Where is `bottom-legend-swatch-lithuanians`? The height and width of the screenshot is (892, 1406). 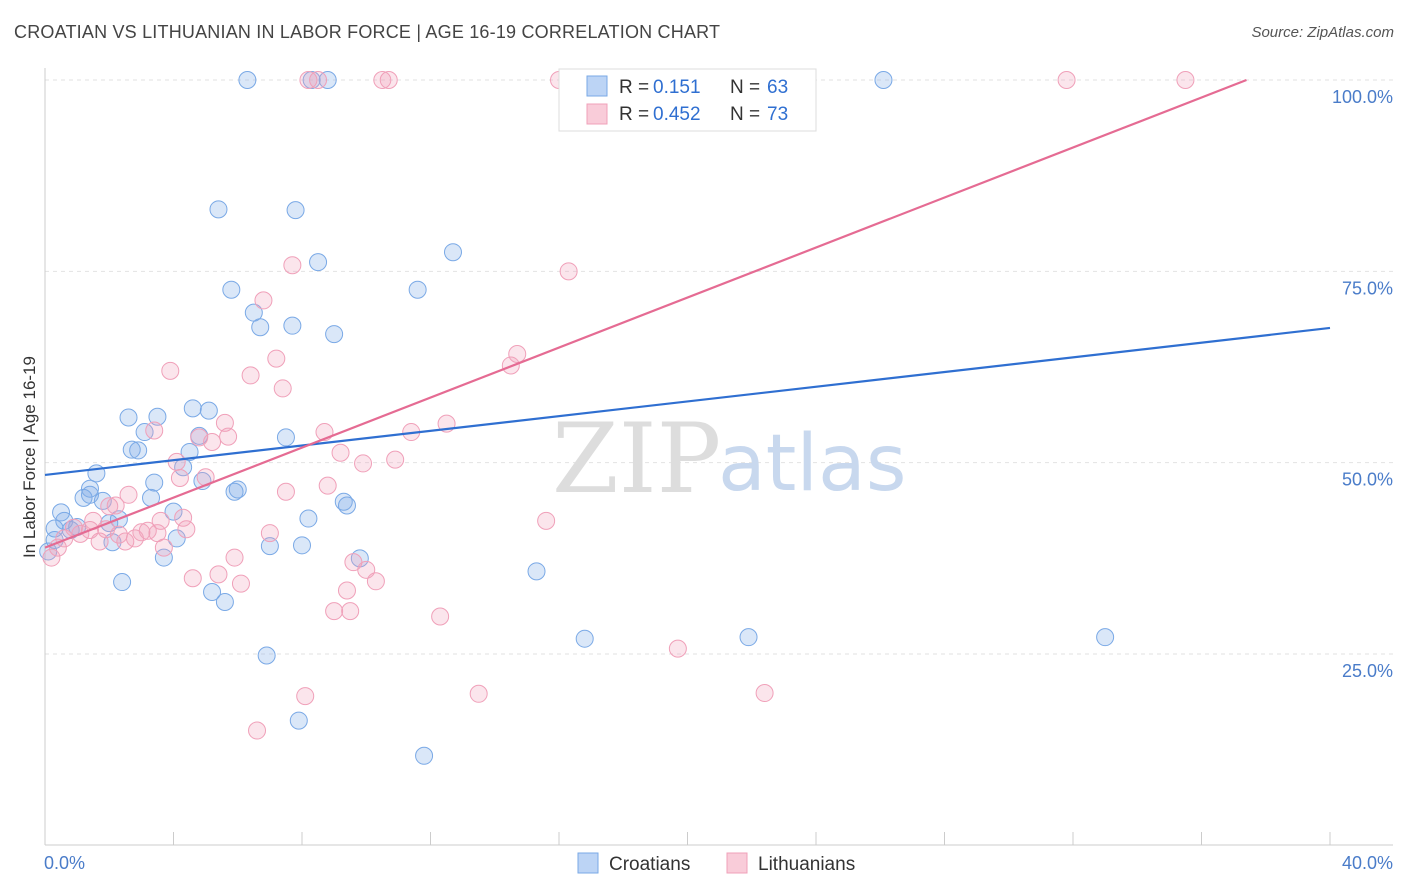 bottom-legend-swatch-lithuanians is located at coordinates (737, 863).